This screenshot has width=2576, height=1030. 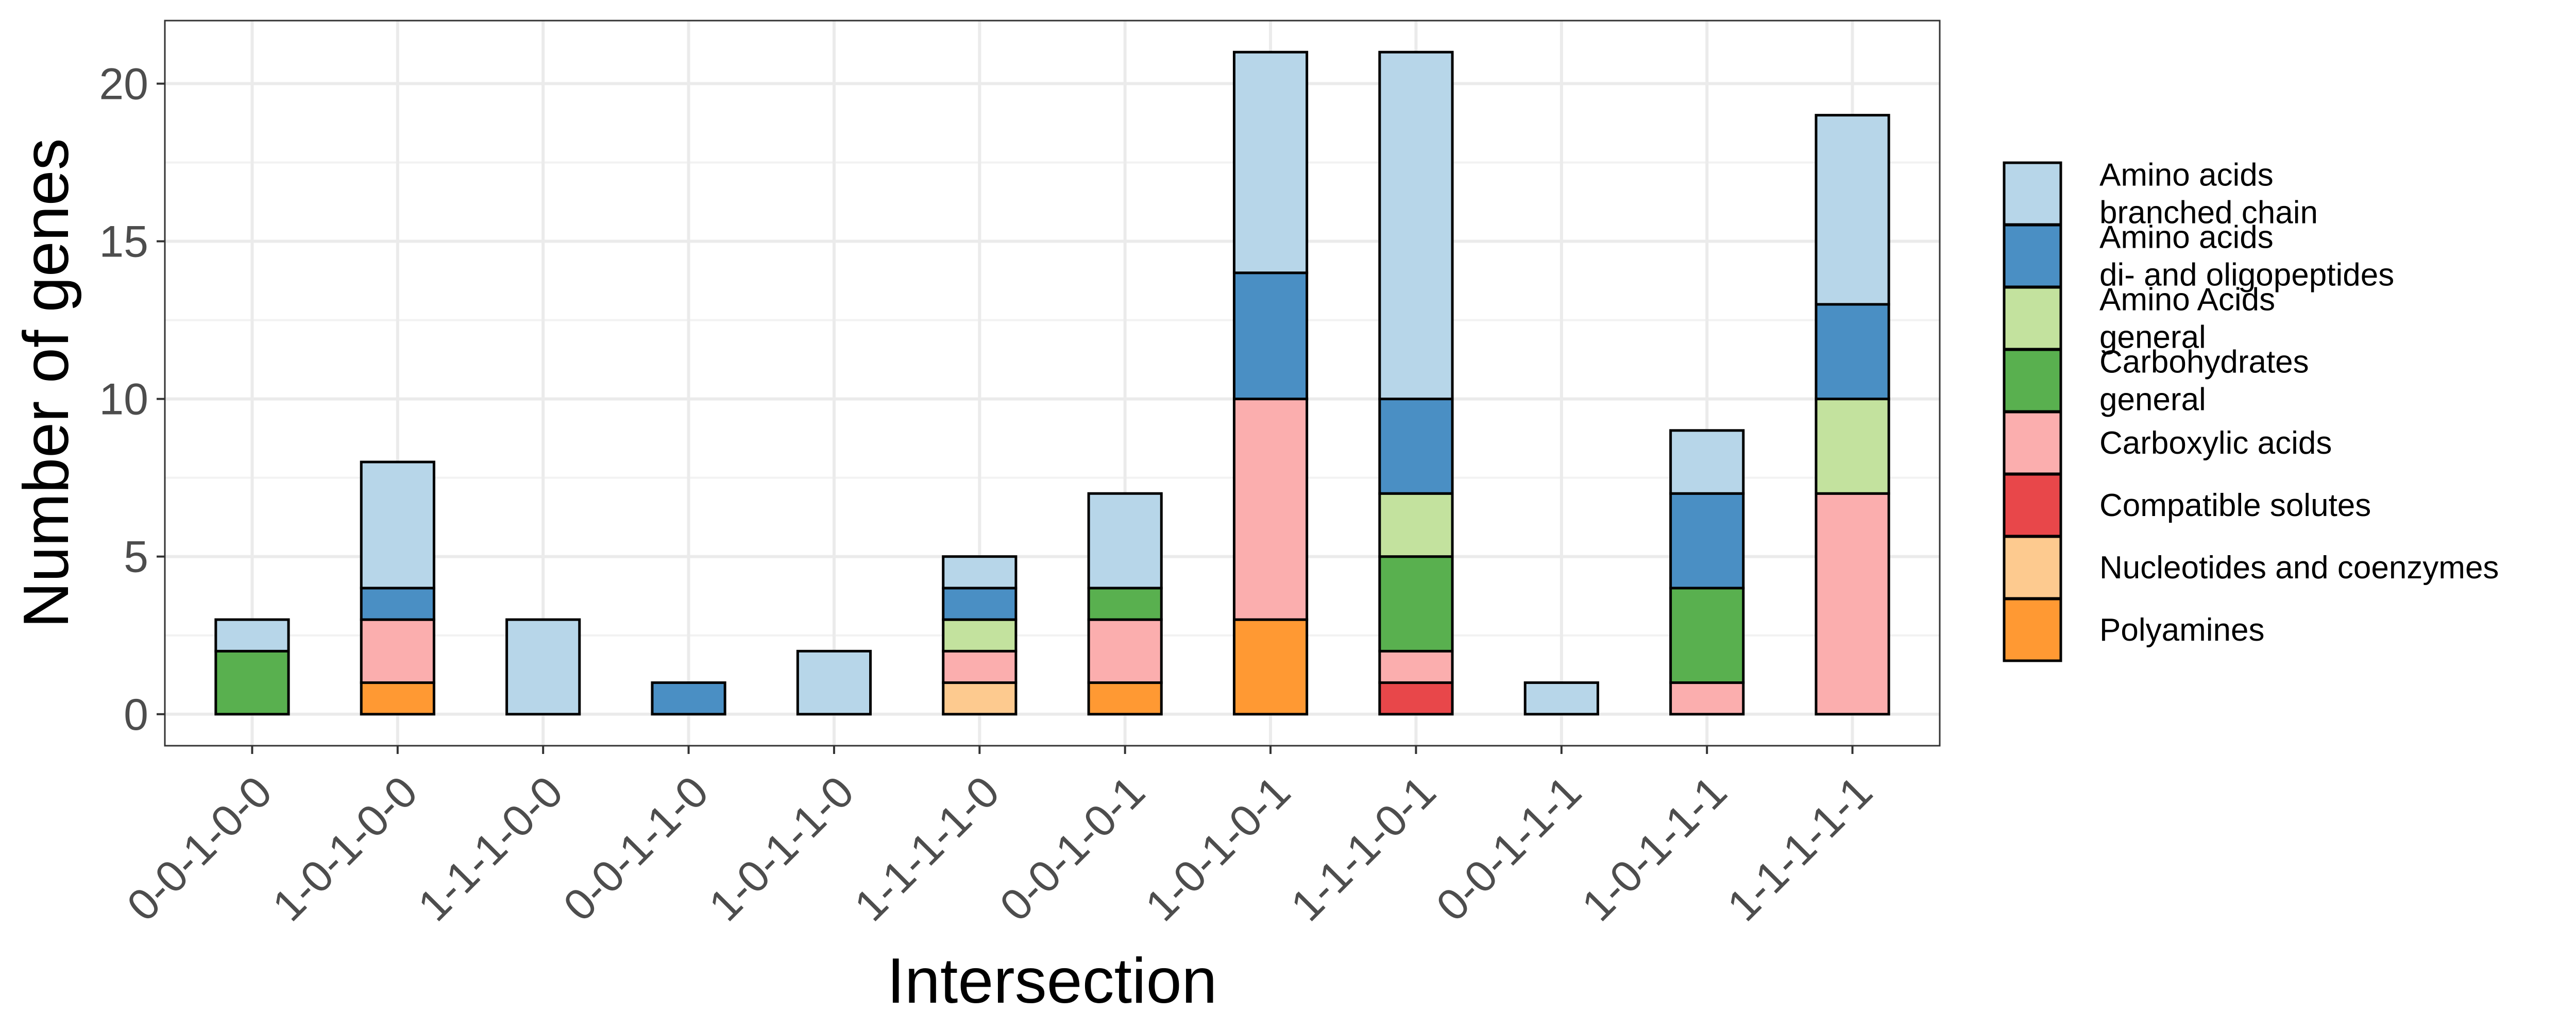 I want to click on legend-item: Carboxylic acids, so click(x=2167, y=442).